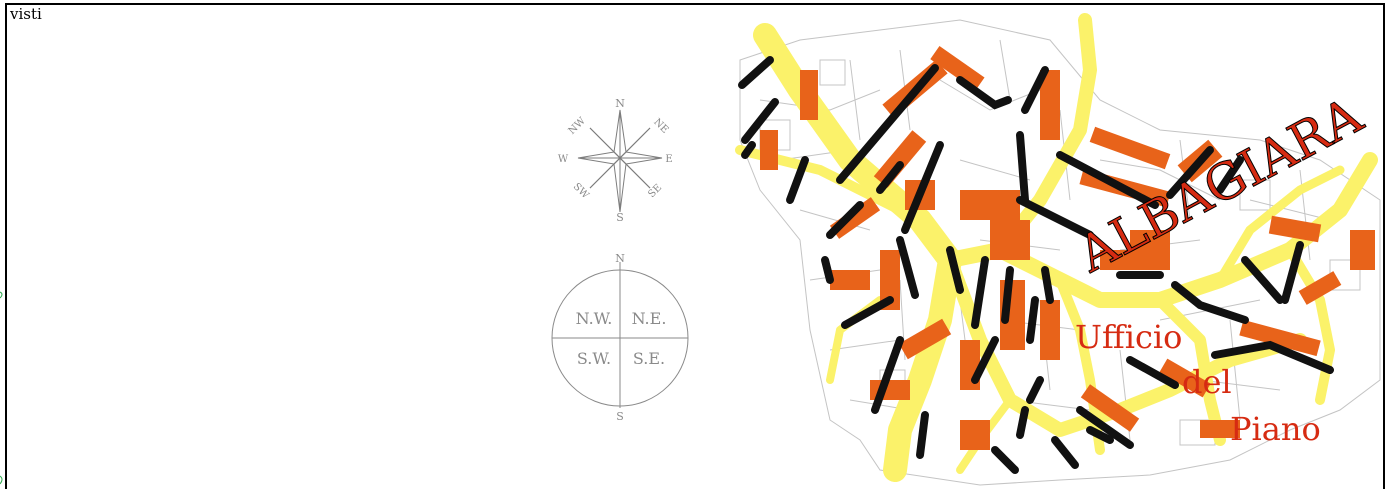  Describe the element at coordinates (563, 159) in the screenshot. I see `compass-w-label: W` at that location.